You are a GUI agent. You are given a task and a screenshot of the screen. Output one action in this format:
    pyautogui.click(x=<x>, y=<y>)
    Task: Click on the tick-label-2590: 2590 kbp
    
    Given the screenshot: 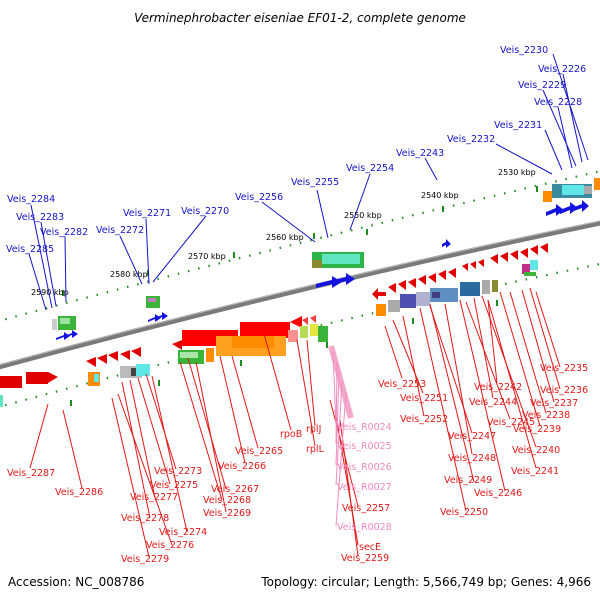 What is the action you would take?
    pyautogui.click(x=50, y=292)
    